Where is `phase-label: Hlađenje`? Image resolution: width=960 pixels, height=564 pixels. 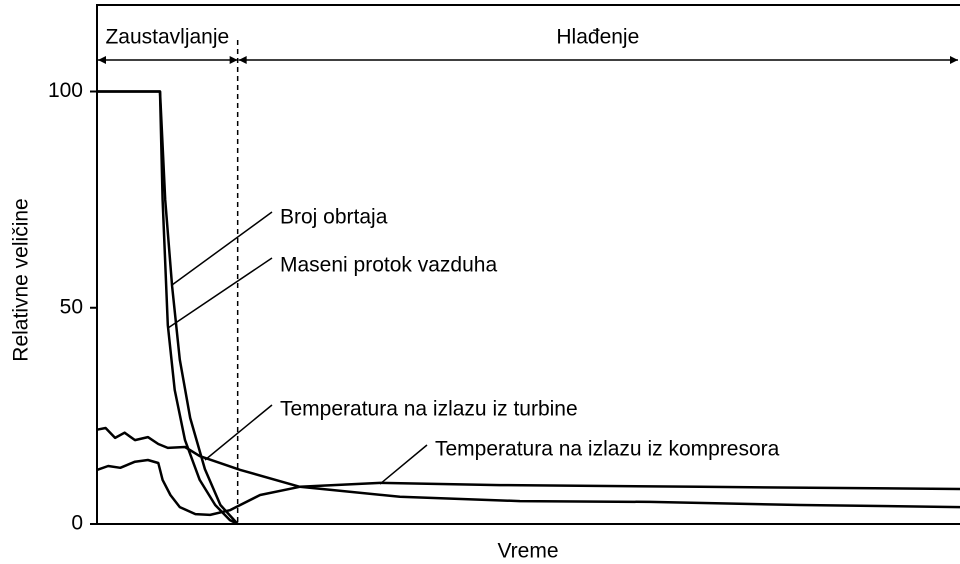
phase-label: Hlađenje is located at coordinates (597, 37).